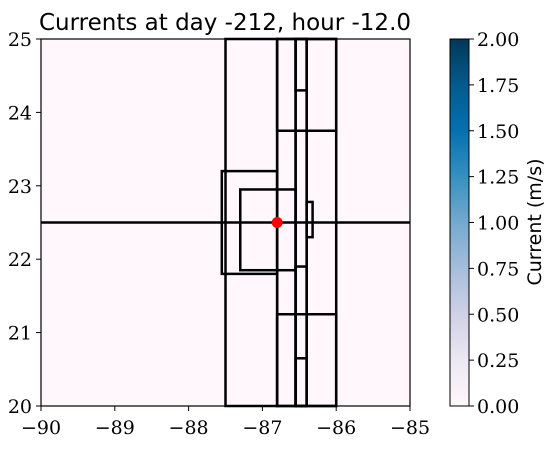 This screenshot has height=450, width=554. Describe the element at coordinates (410, 428) in the screenshot. I see `x-tick-label: −85` at that location.